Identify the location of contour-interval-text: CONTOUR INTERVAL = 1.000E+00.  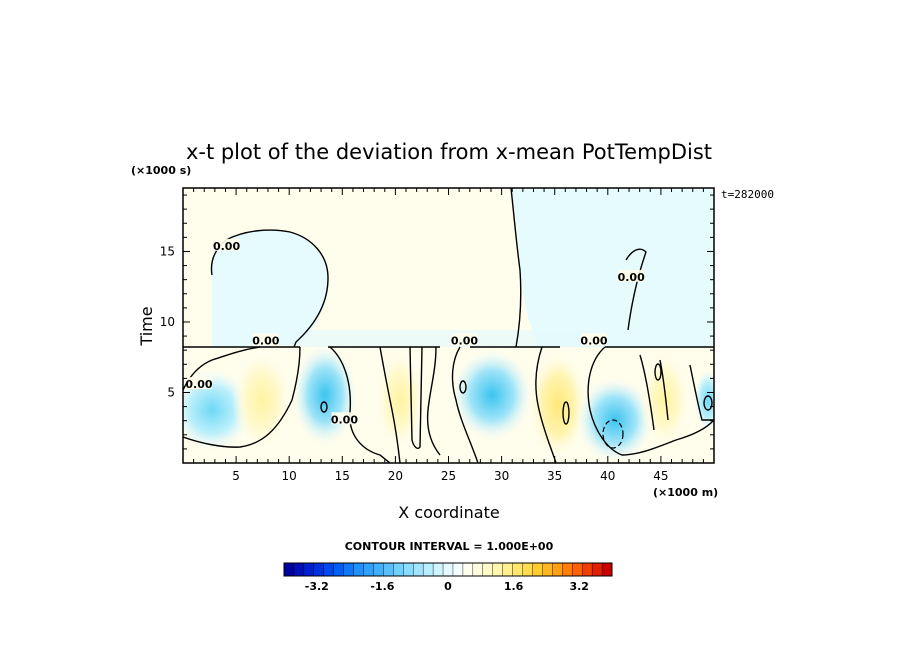
(449, 546).